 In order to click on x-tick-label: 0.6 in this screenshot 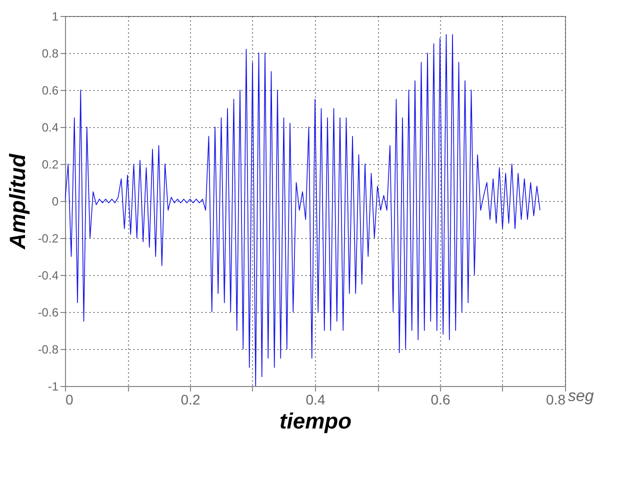, I will do `click(440, 400)`.